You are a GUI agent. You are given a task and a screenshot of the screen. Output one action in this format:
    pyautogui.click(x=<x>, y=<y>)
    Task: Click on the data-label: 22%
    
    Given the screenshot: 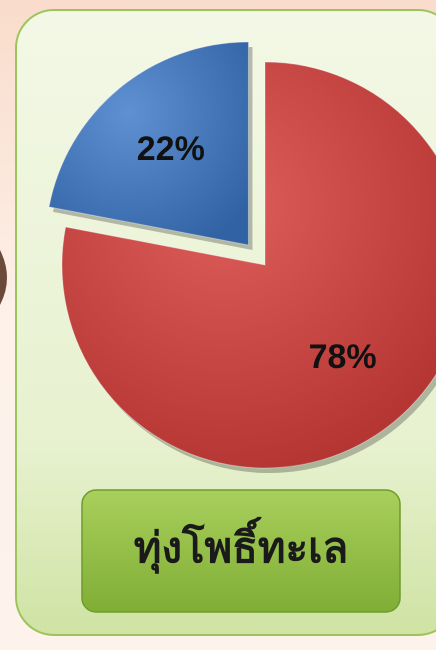 What is the action you would take?
    pyautogui.click(x=171, y=149)
    